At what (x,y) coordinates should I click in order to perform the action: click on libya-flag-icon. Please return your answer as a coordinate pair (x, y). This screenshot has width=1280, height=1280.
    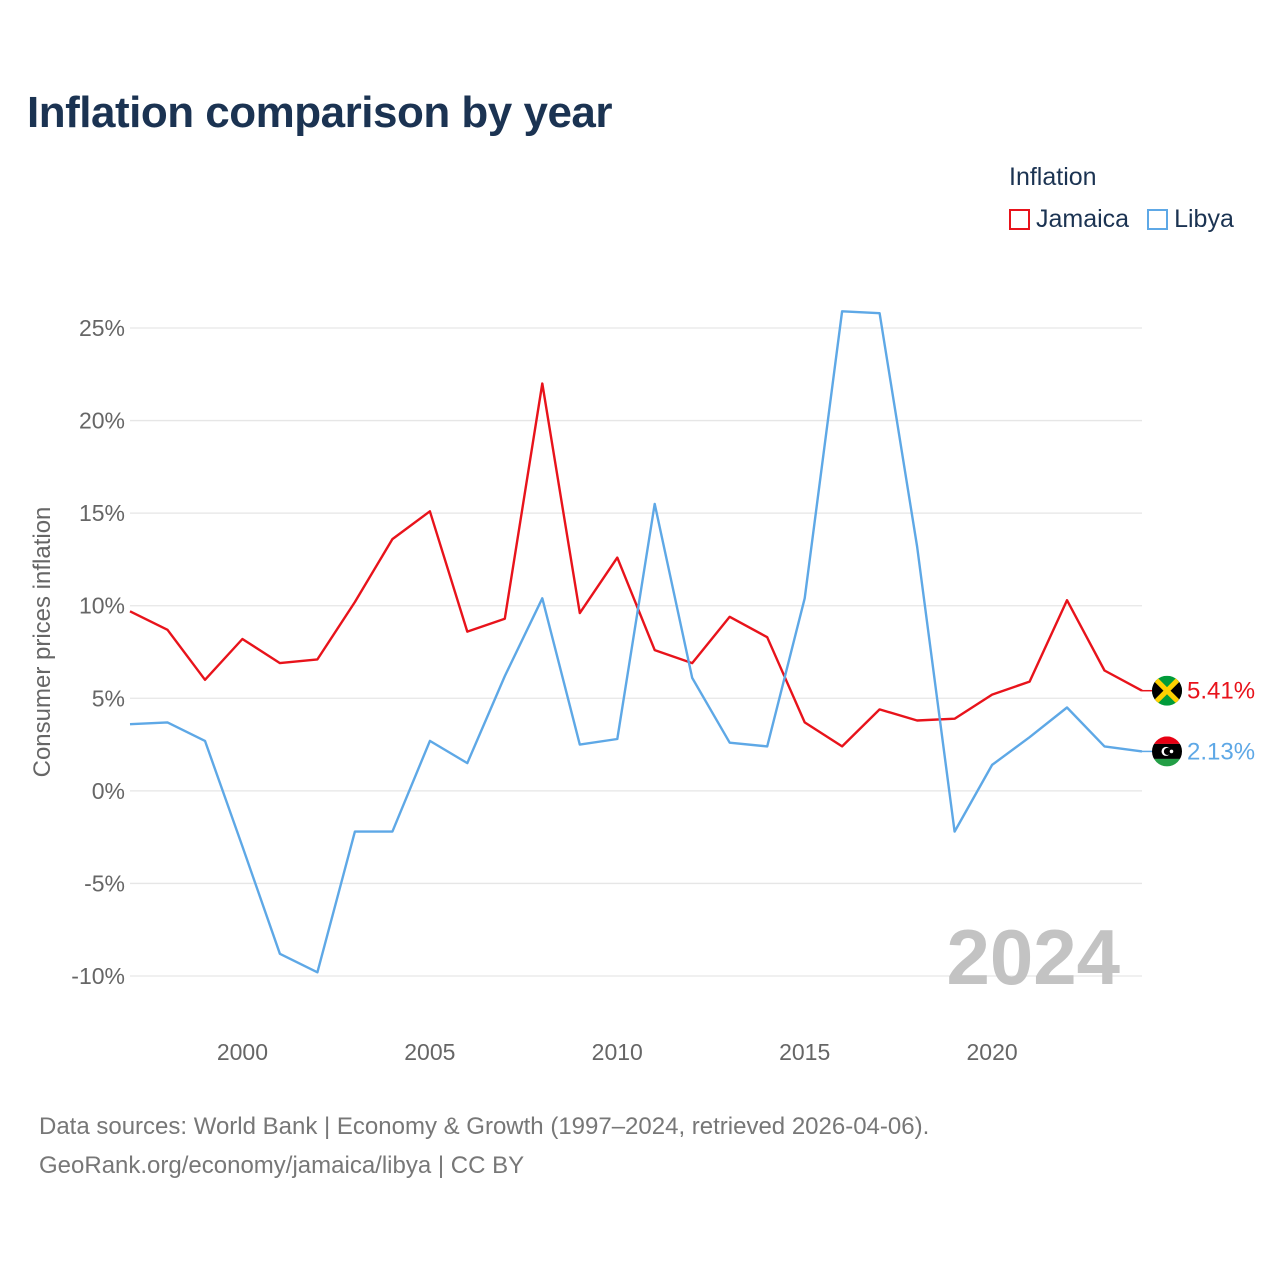
    Looking at the image, I should click on (1167, 751).